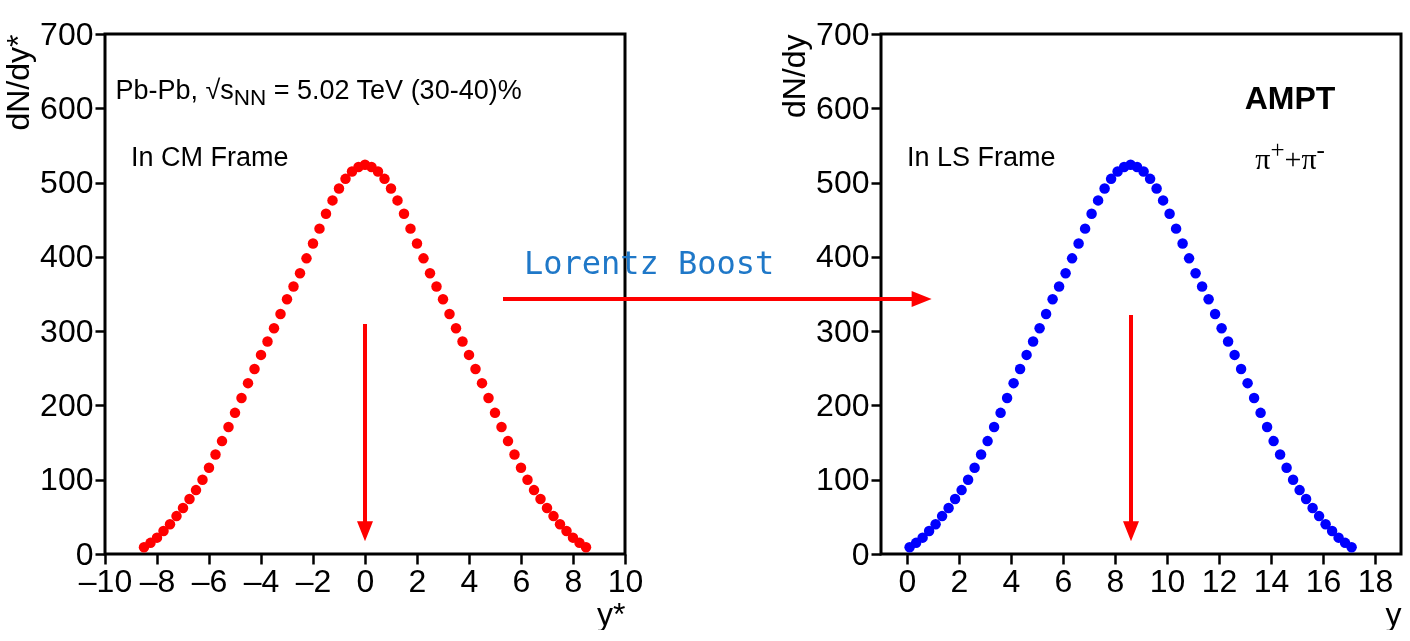 This screenshot has width=1410, height=641. Describe the element at coordinates (18, 82) in the screenshot. I see `y-axis-title: dN/dy*` at that location.